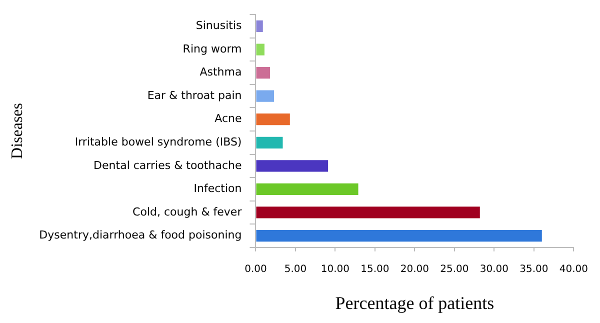 The height and width of the screenshot is (323, 600). What do you see at coordinates (219, 25) in the screenshot?
I see `y-tick-label: Sinusitis` at bounding box center [219, 25].